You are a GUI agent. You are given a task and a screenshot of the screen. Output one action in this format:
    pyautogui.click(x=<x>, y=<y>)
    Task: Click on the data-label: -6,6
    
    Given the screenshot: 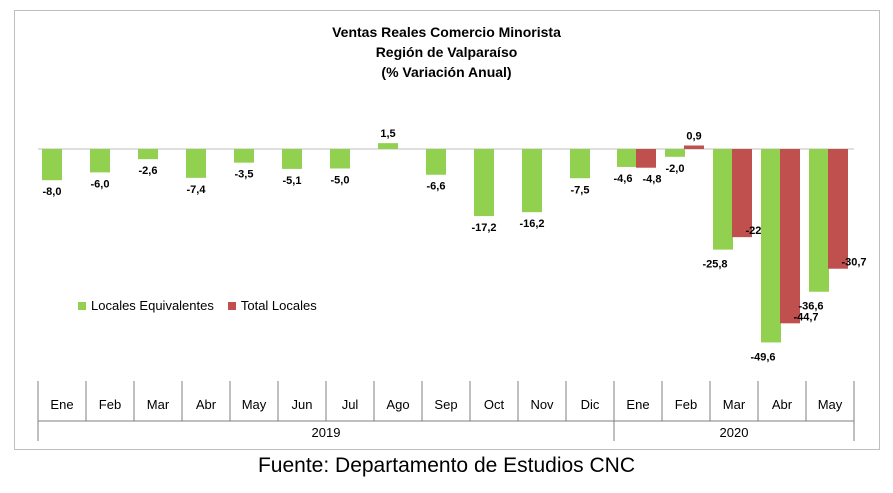 What is the action you would take?
    pyautogui.click(x=436, y=187)
    